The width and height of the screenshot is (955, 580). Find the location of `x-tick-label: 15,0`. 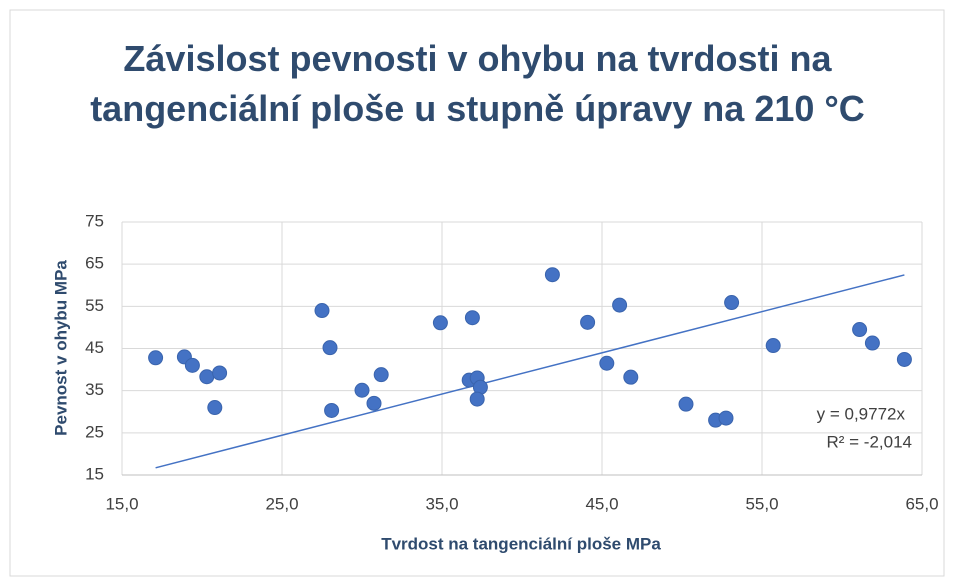

x-tick-label: 15,0 is located at coordinates (121, 503).